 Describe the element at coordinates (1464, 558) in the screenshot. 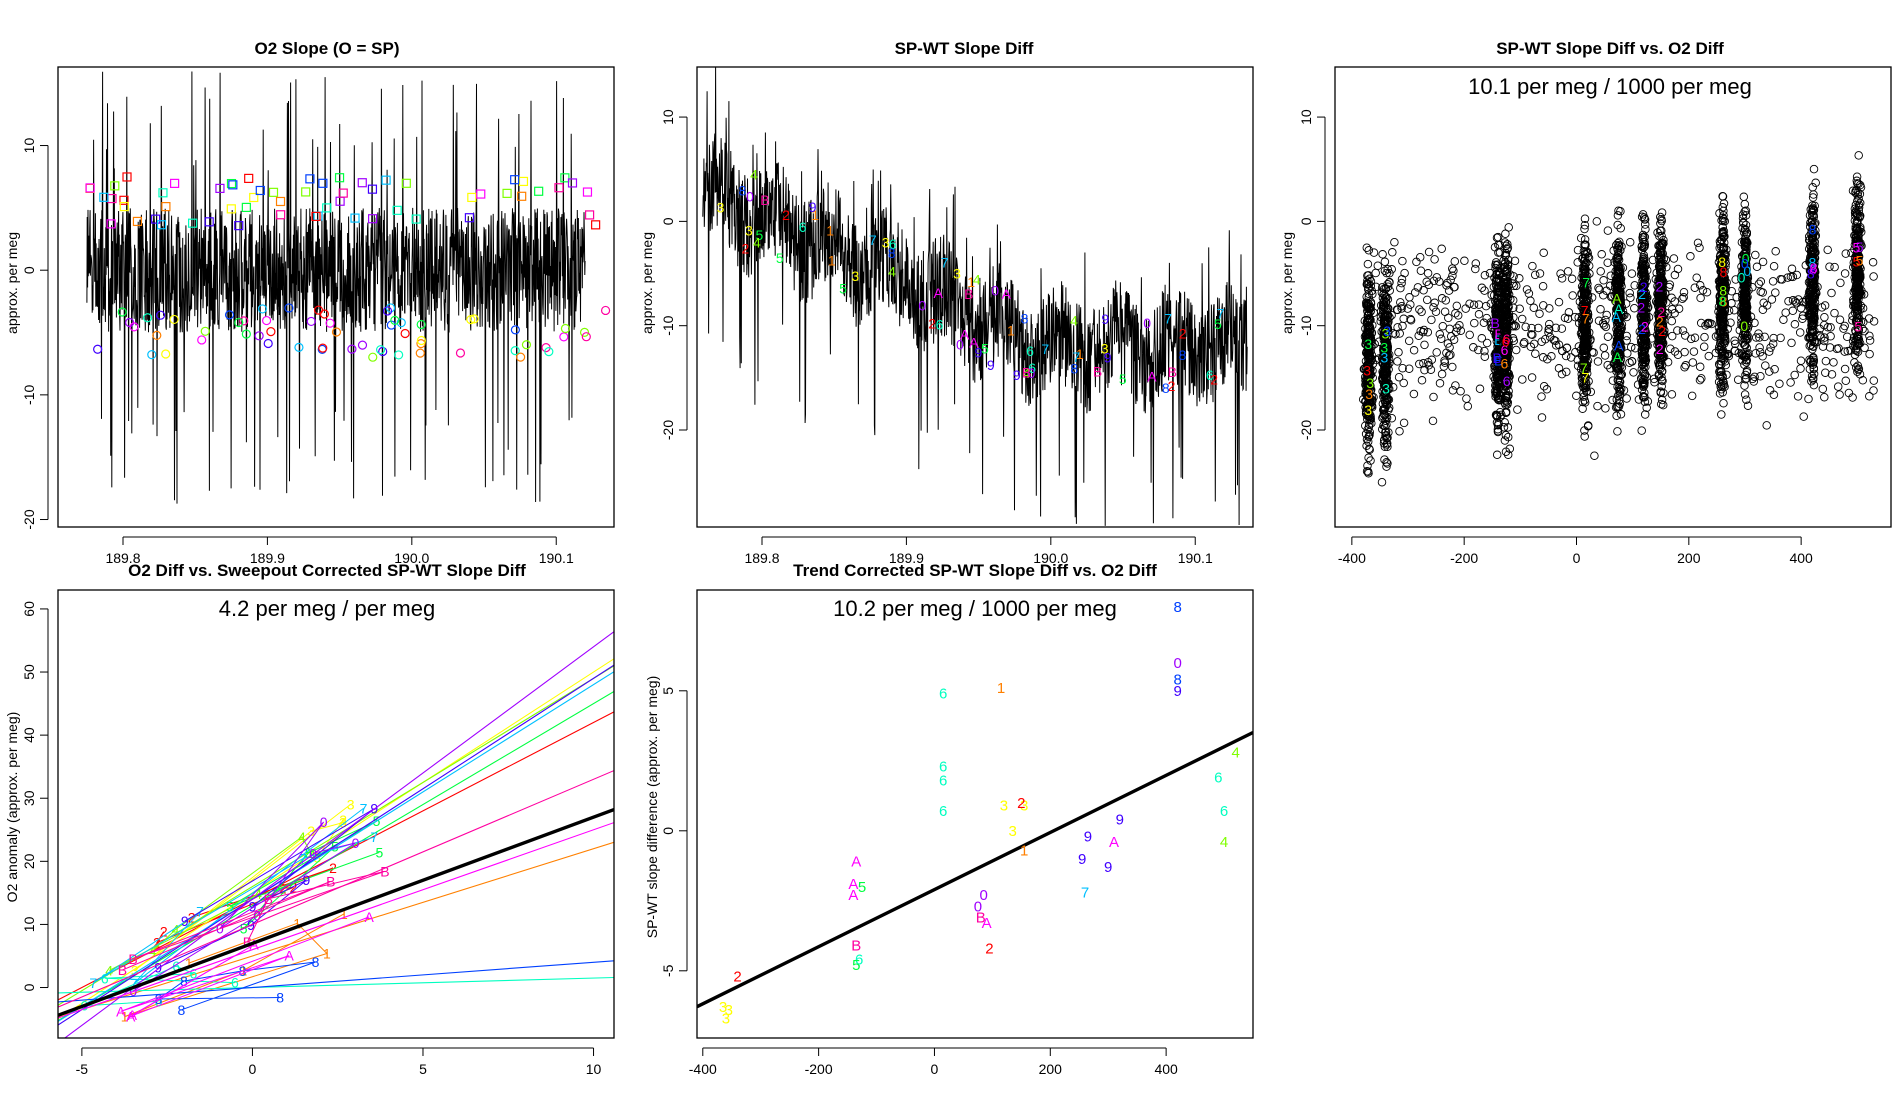

I see `x-tick-label: -200` at that location.